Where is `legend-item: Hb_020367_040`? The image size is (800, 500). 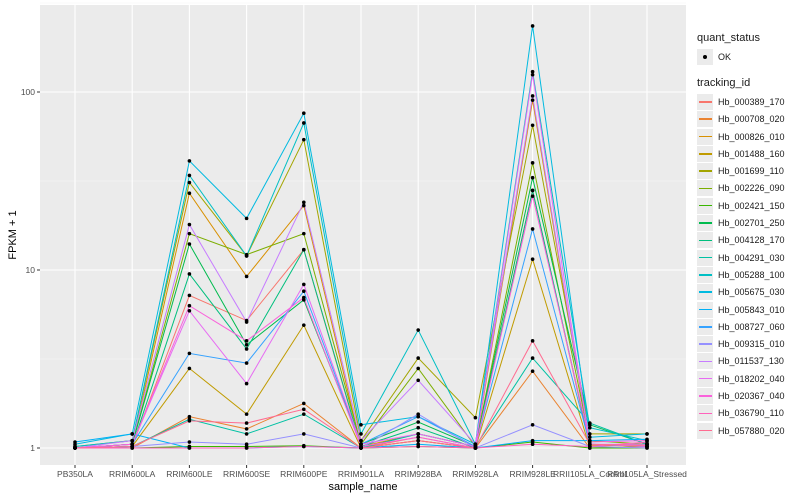 legend-item: Hb_020367_040 is located at coordinates (741, 395).